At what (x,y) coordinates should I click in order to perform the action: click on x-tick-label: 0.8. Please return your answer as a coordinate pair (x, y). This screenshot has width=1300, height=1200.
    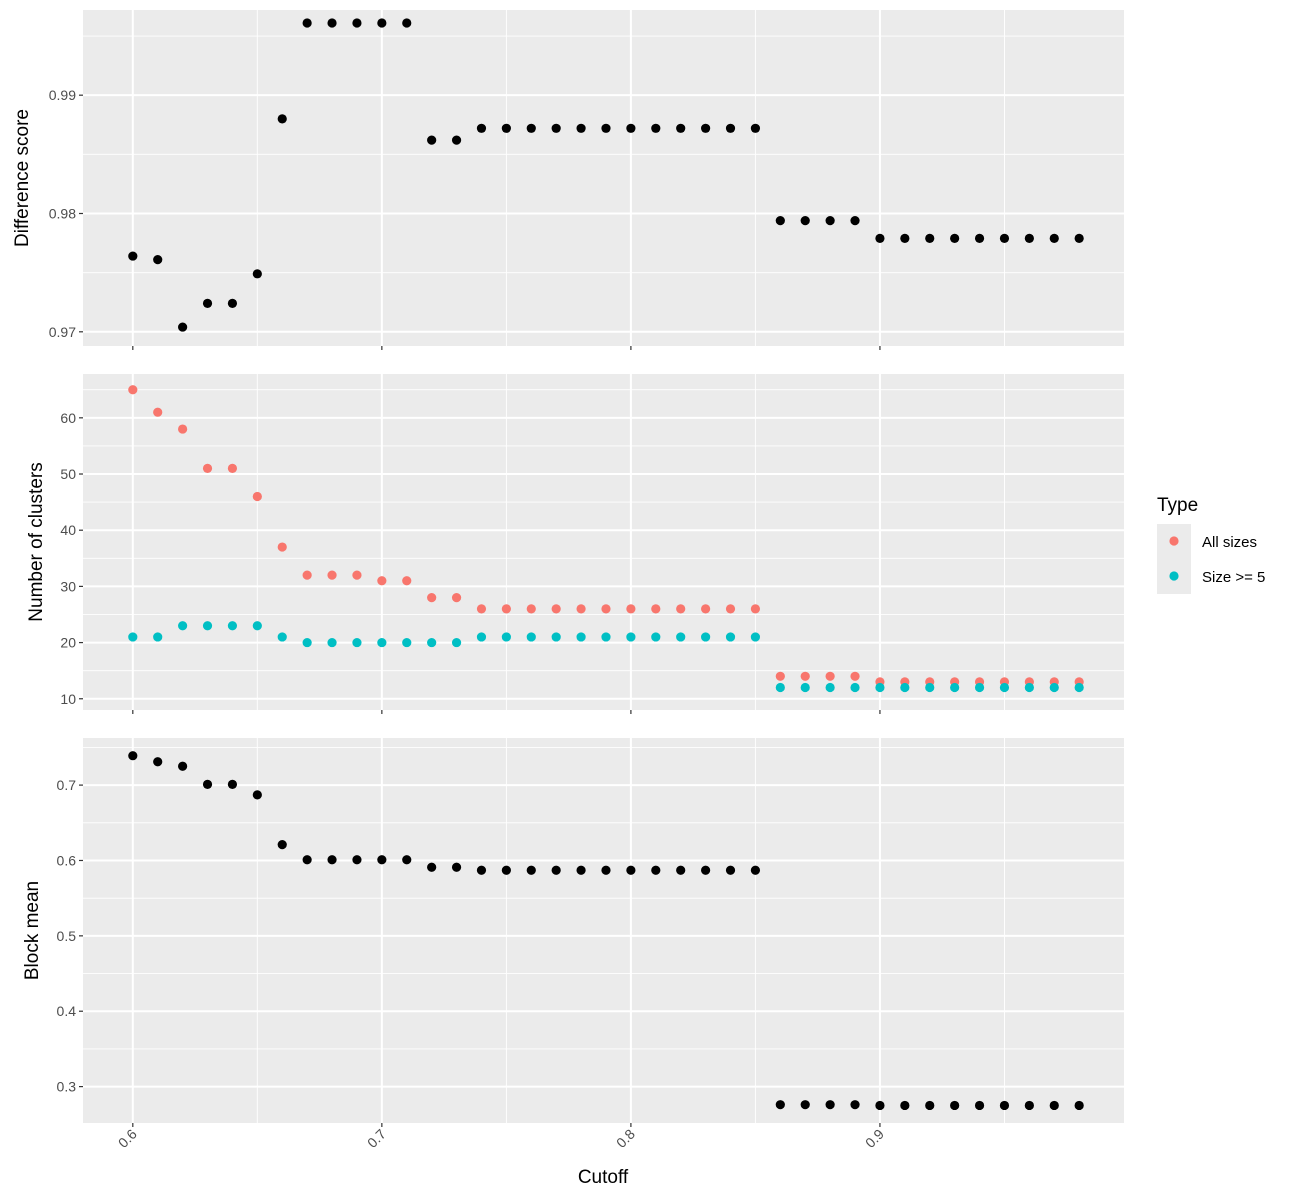
    Looking at the image, I should click on (625, 1138).